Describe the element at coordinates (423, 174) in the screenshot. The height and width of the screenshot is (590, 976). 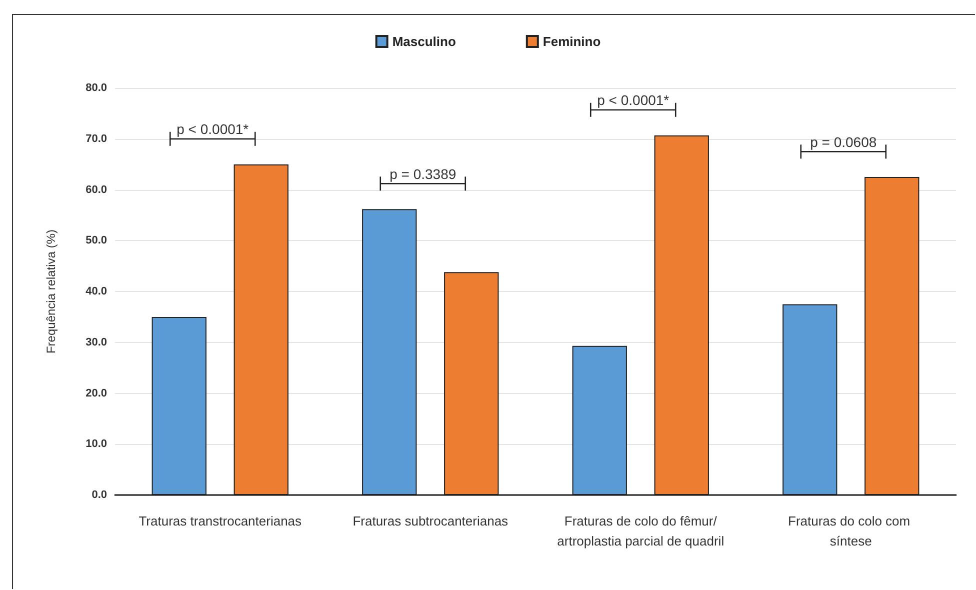
I see `annotation: p = 0.3389` at that location.